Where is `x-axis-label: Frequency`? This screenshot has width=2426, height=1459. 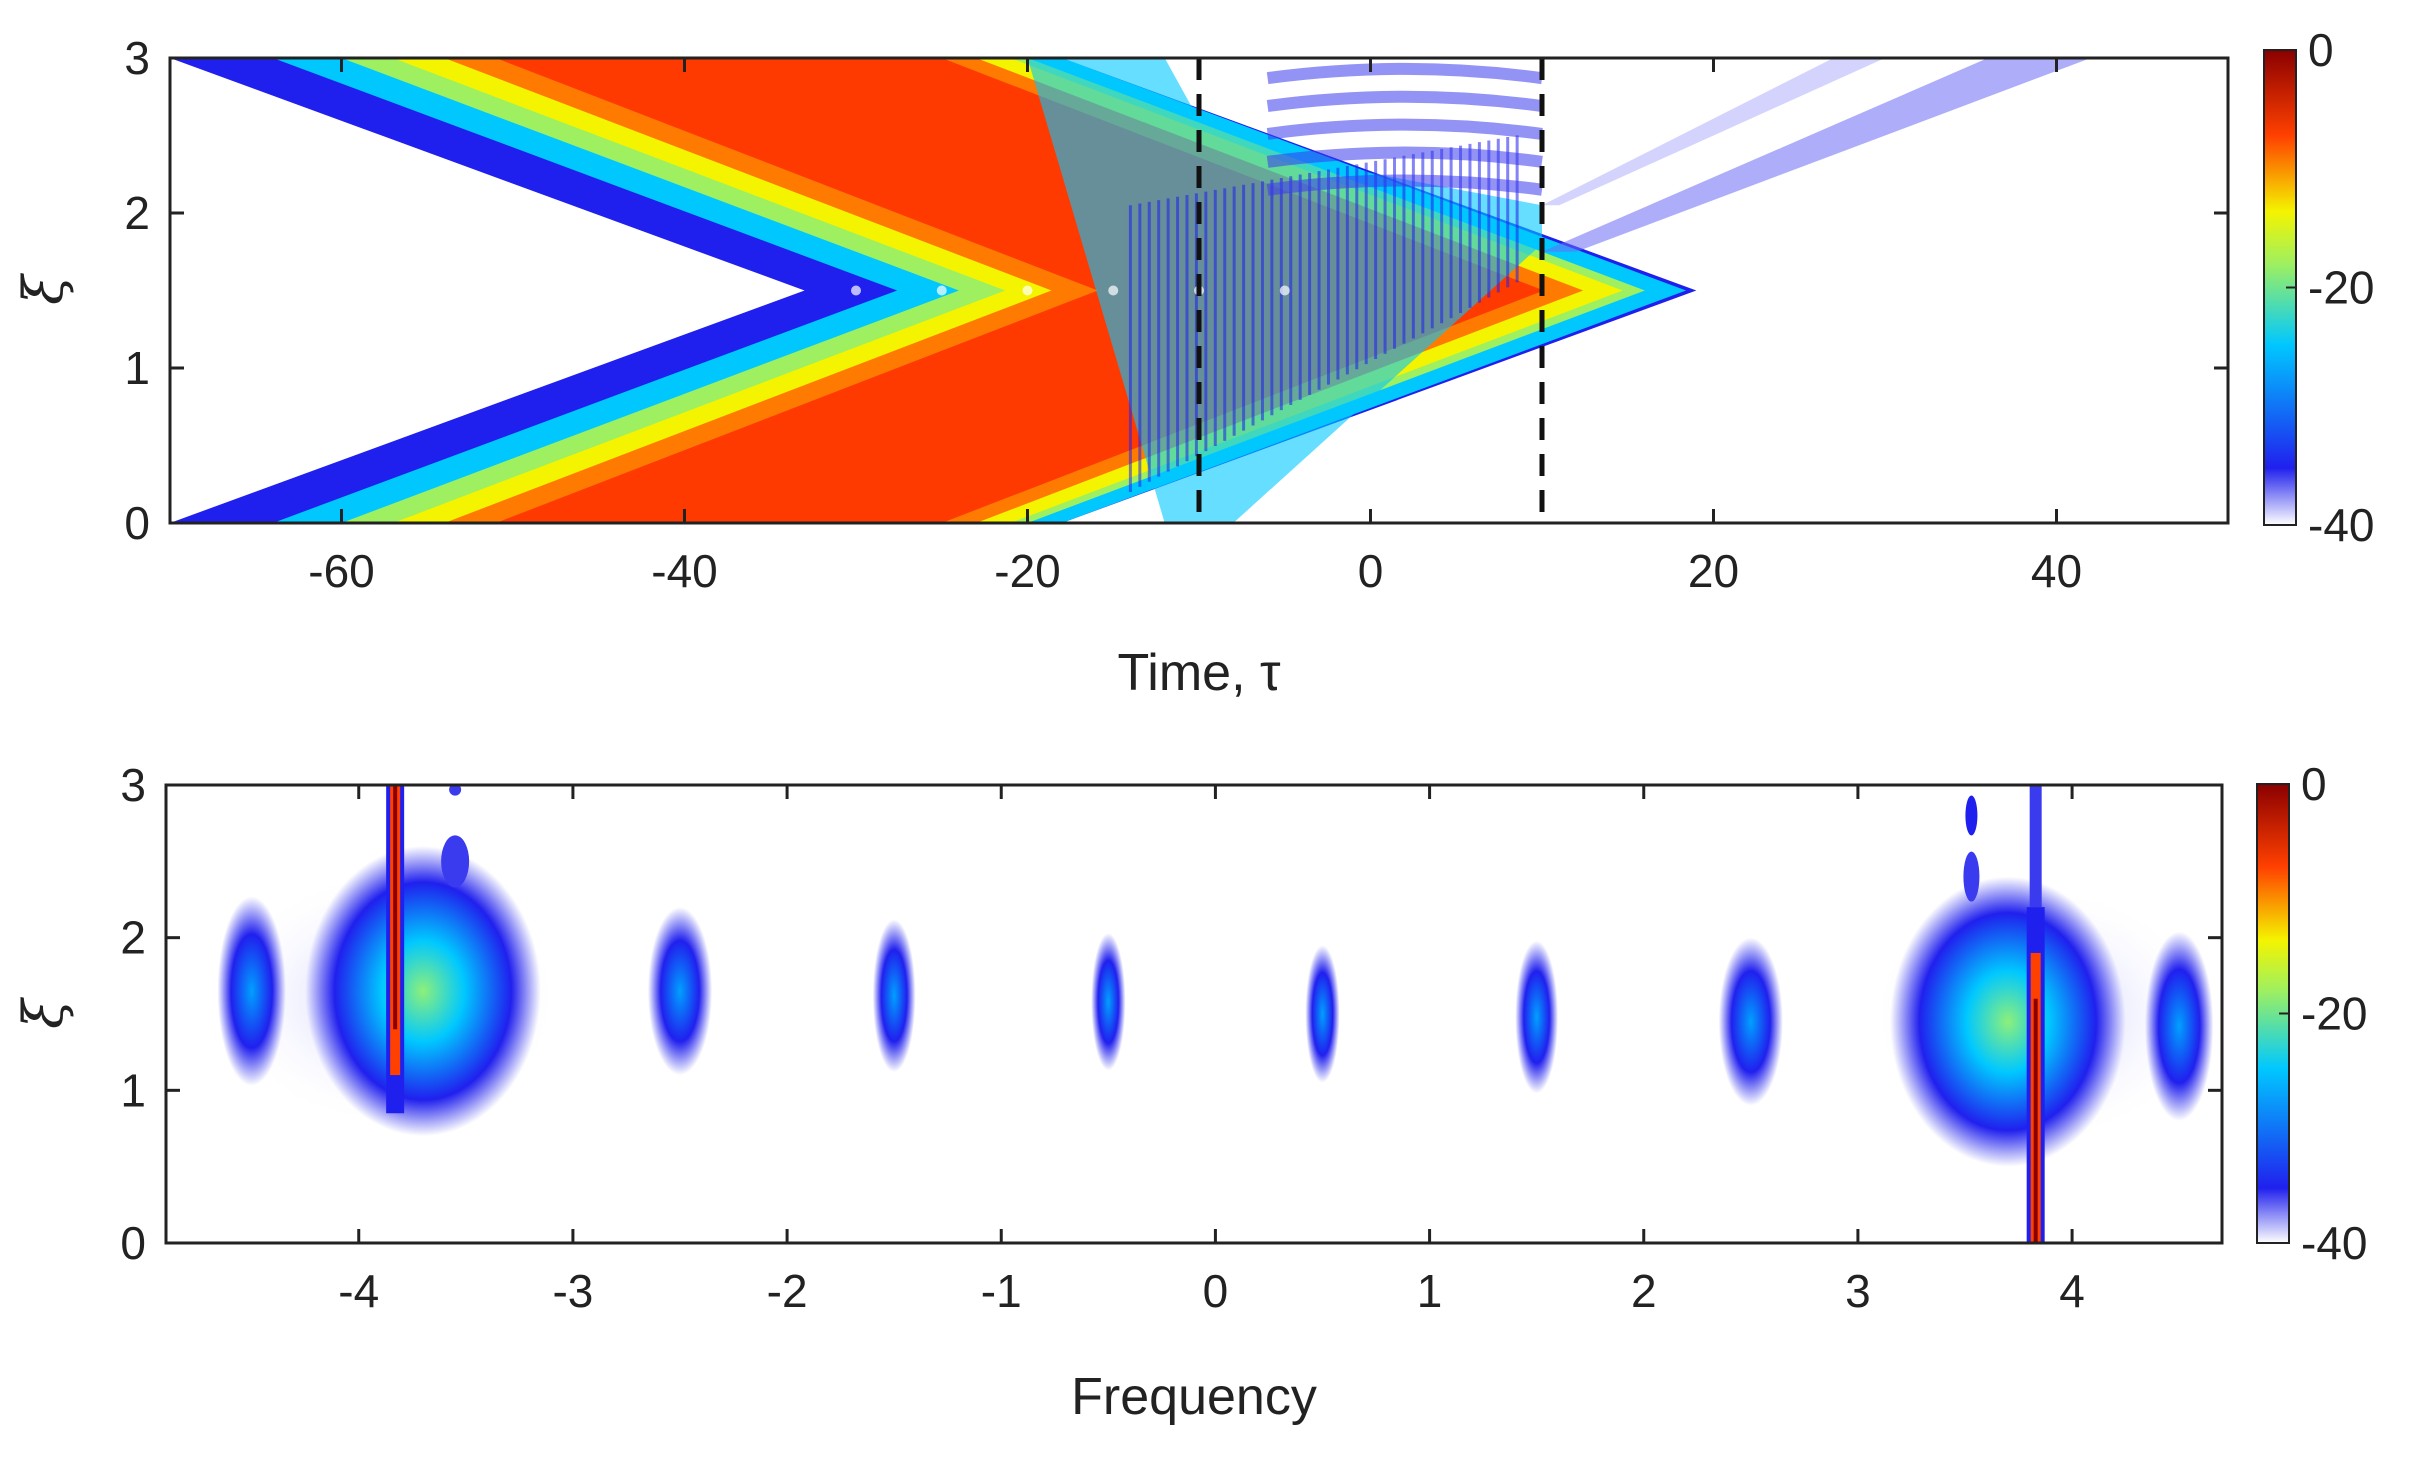
x-axis-label: Frequency is located at coordinates (1194, 1397).